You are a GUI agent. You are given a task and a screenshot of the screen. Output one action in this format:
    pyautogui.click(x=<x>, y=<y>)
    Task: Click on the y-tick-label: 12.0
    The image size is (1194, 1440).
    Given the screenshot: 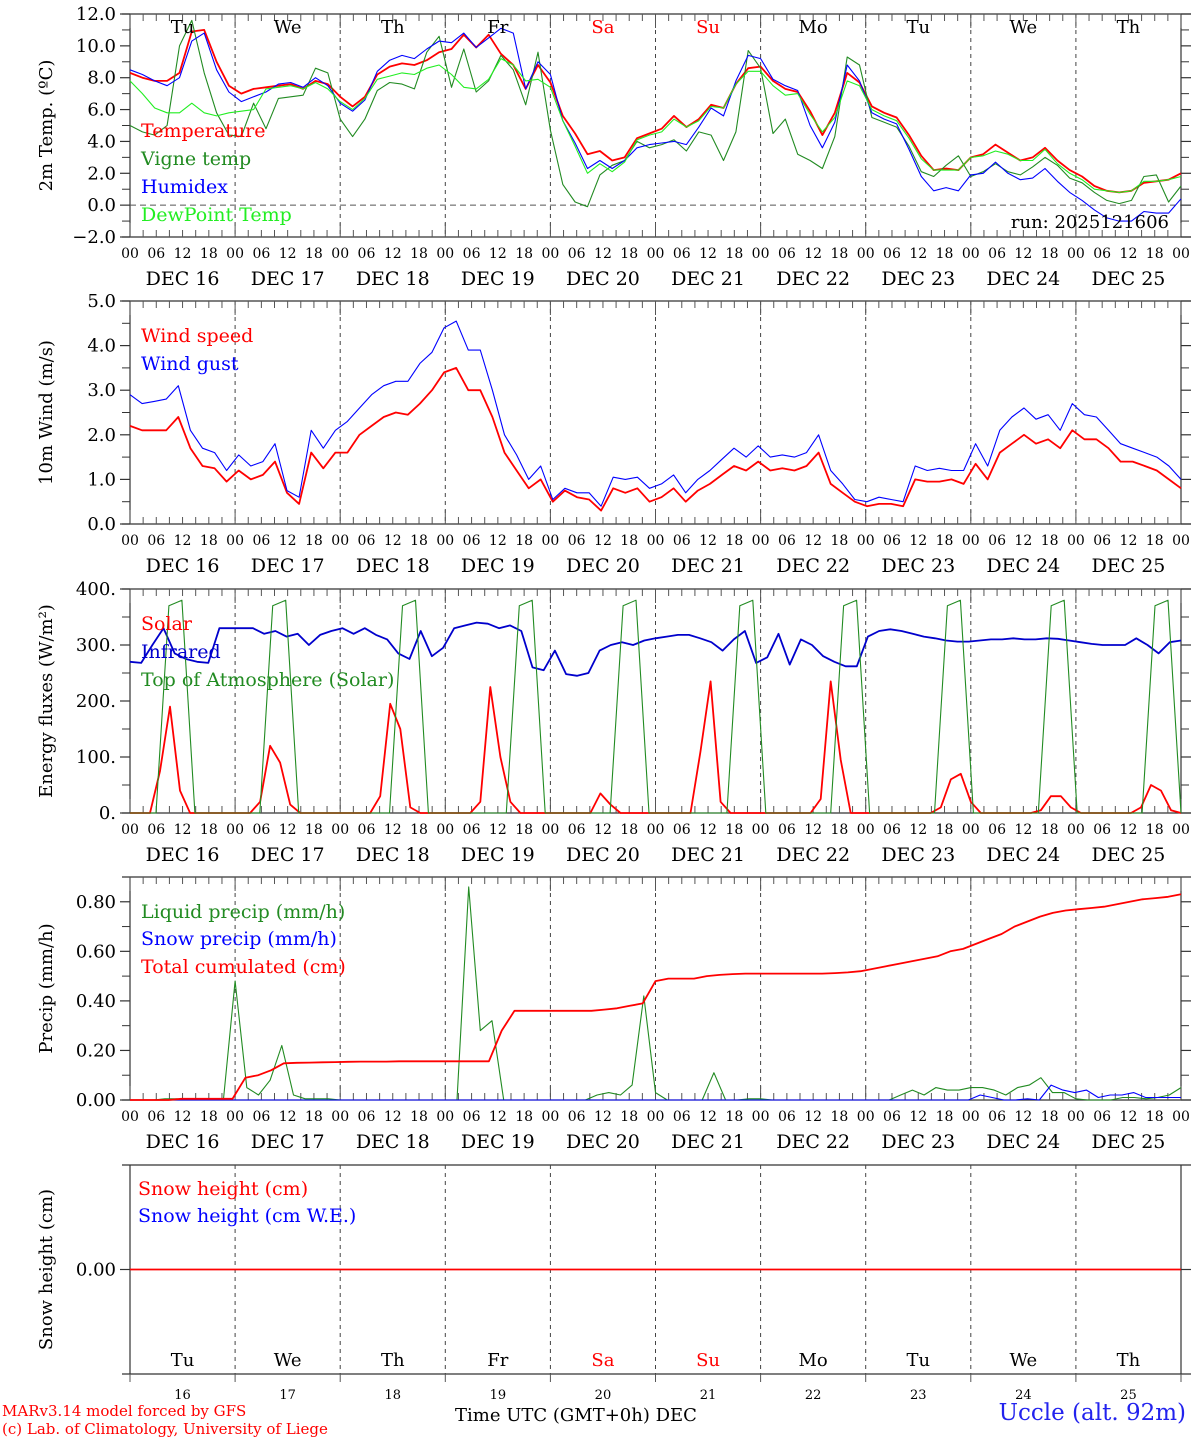 What is the action you would take?
    pyautogui.click(x=96, y=14)
    